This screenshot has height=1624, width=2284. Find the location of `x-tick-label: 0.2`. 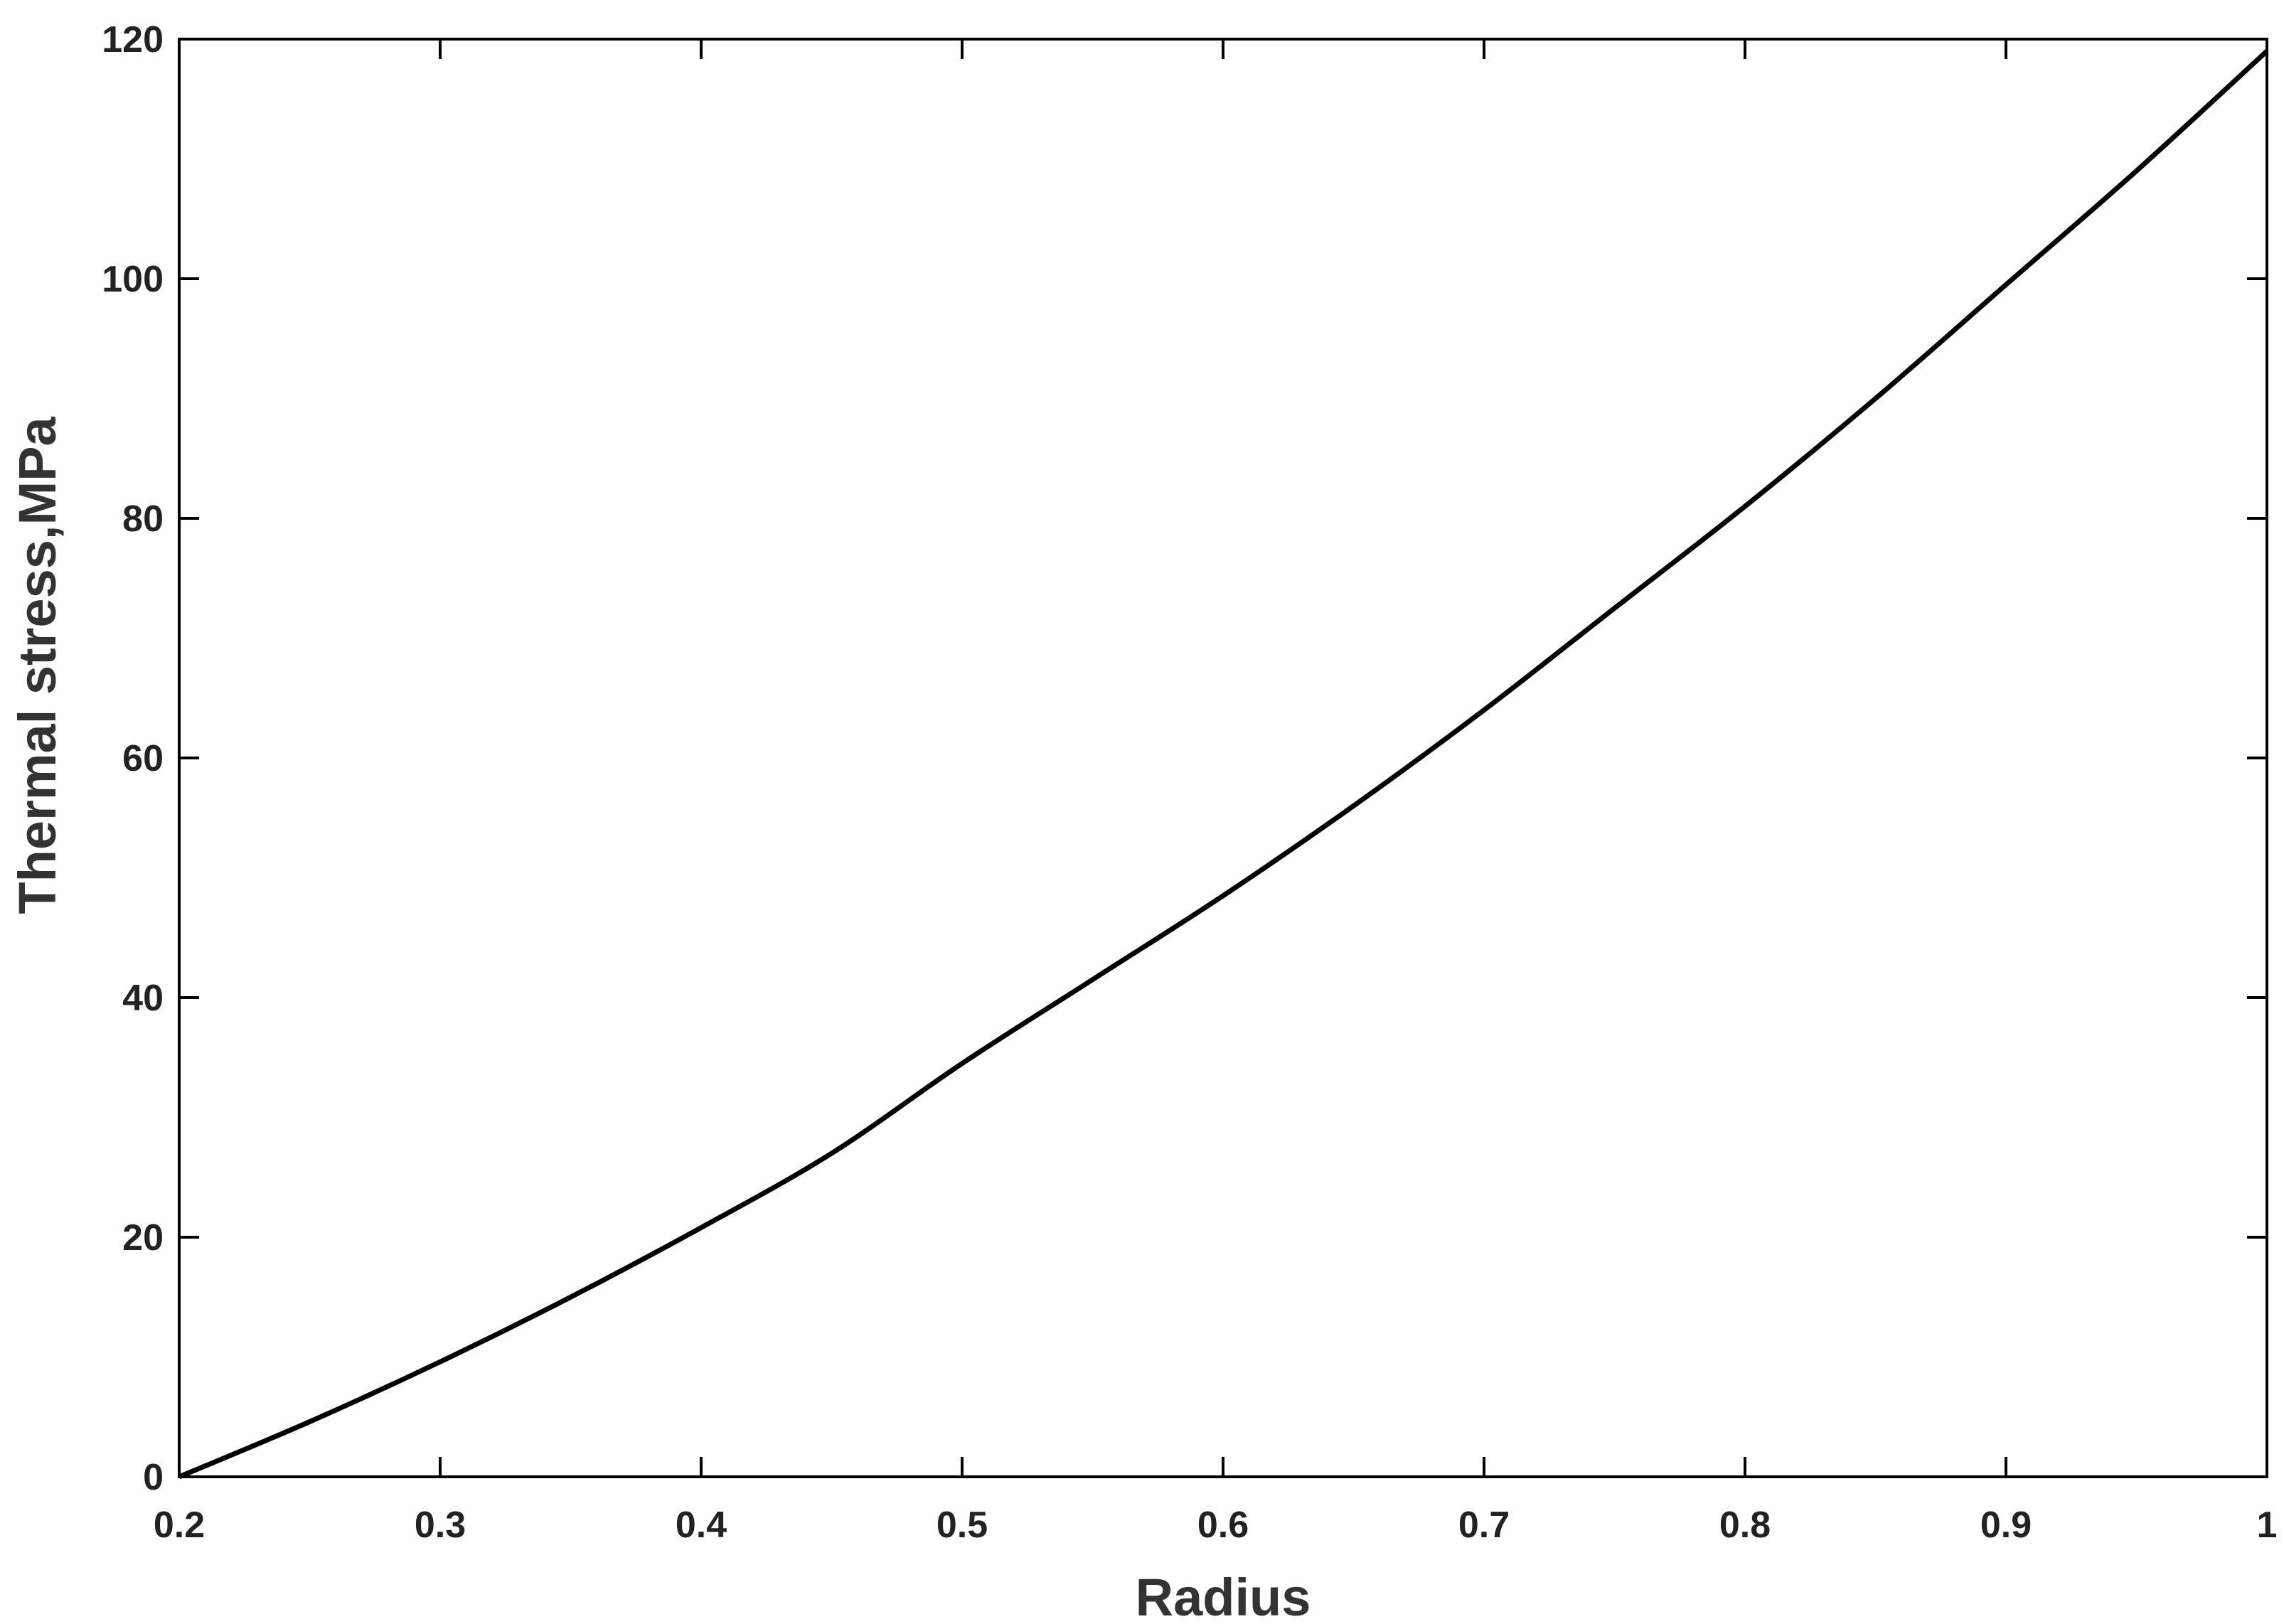

x-tick-label: 0.2 is located at coordinates (179, 1526).